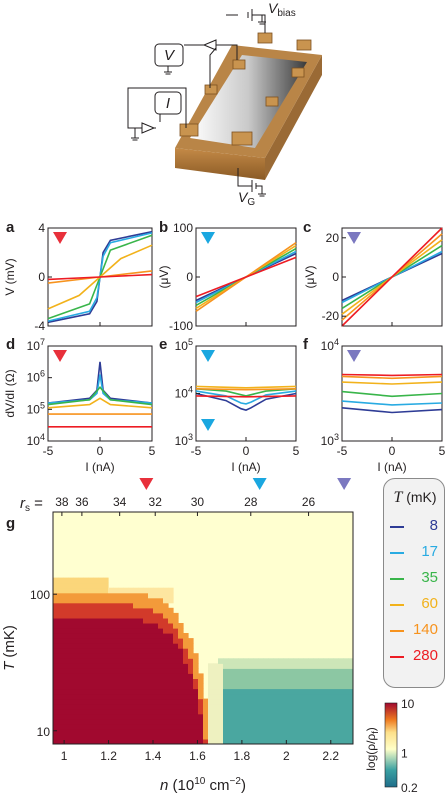  What do you see at coordinates (293, 117) in the screenshot?
I see `chip-side-right` at bounding box center [293, 117].